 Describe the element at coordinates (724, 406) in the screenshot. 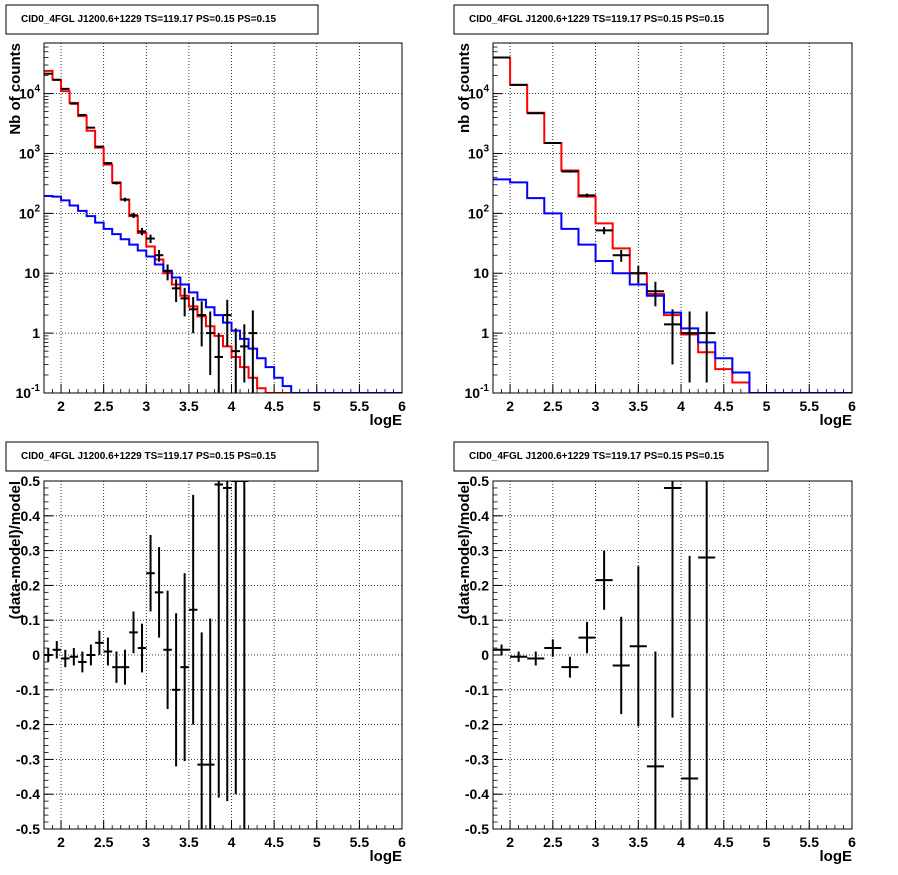

I see `x-tick-label: 4.5` at that location.